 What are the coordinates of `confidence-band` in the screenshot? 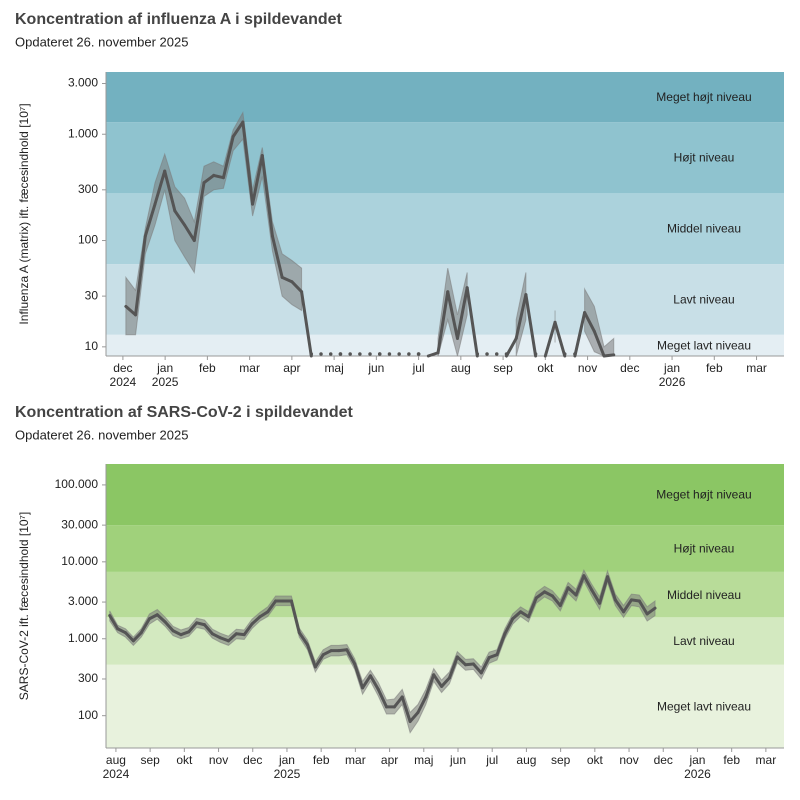 It's located at (599, 322).